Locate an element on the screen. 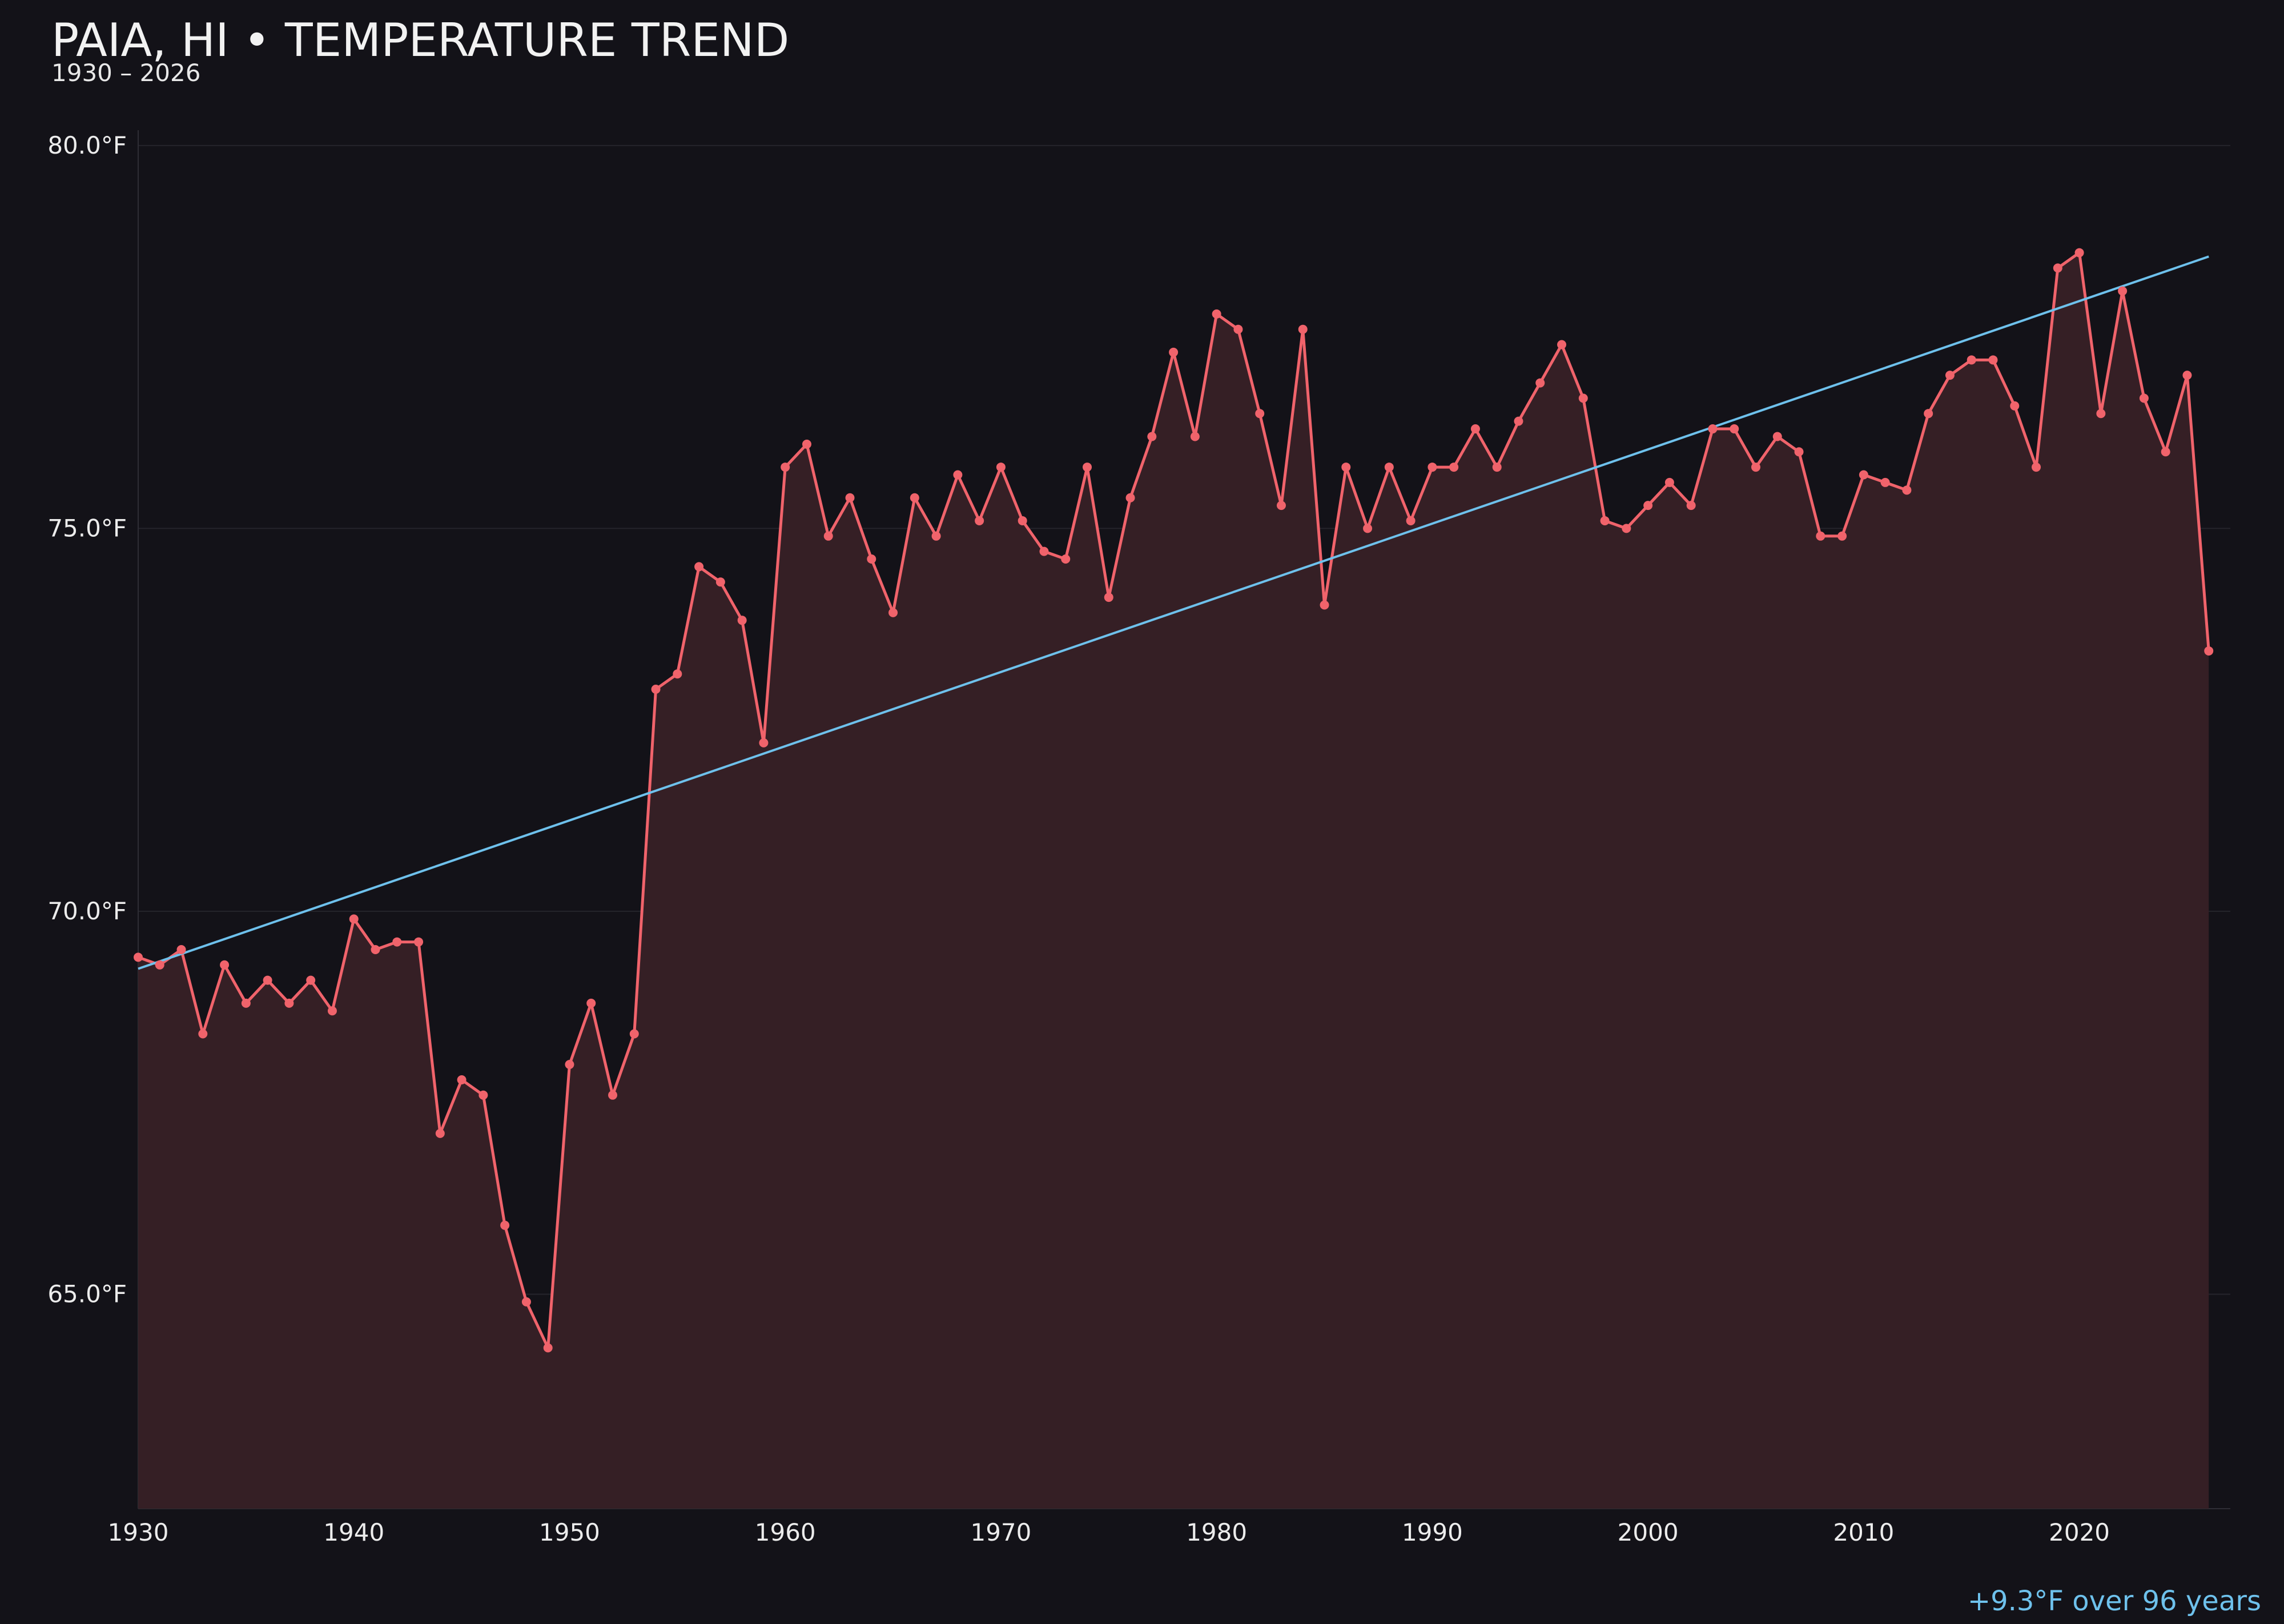 The width and height of the screenshot is (2284, 1624). x-tick-label: 2000 is located at coordinates (1648, 1532).